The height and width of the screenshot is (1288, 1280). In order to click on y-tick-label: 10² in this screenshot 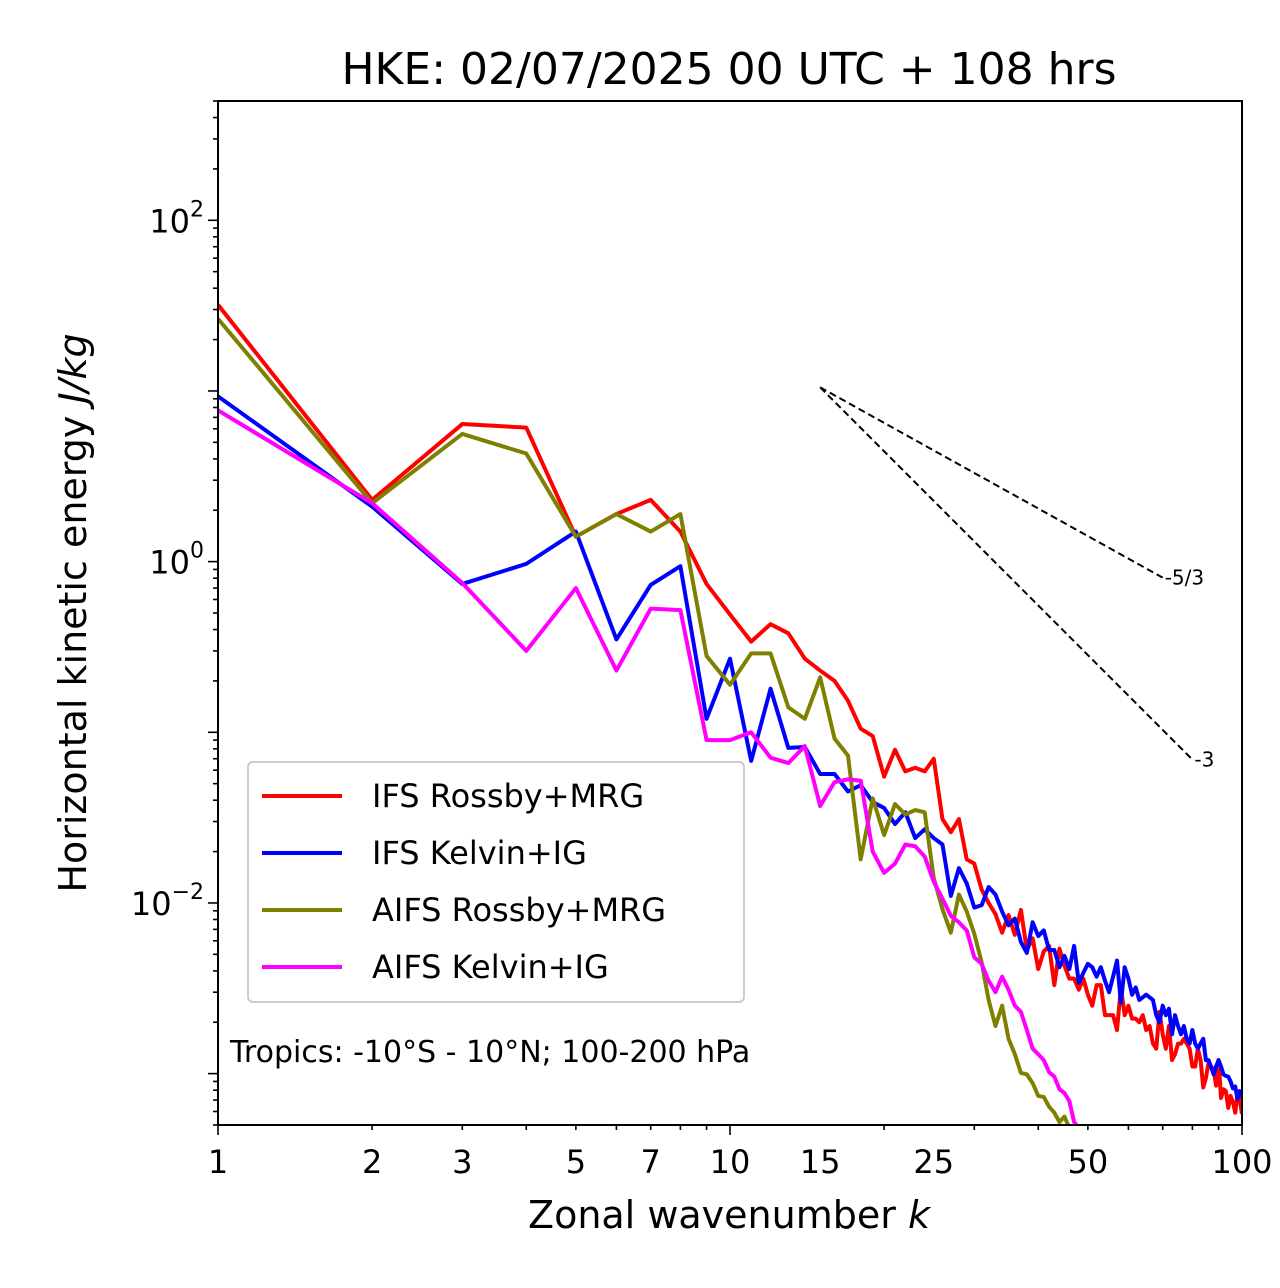, I will do `click(176, 218)`.